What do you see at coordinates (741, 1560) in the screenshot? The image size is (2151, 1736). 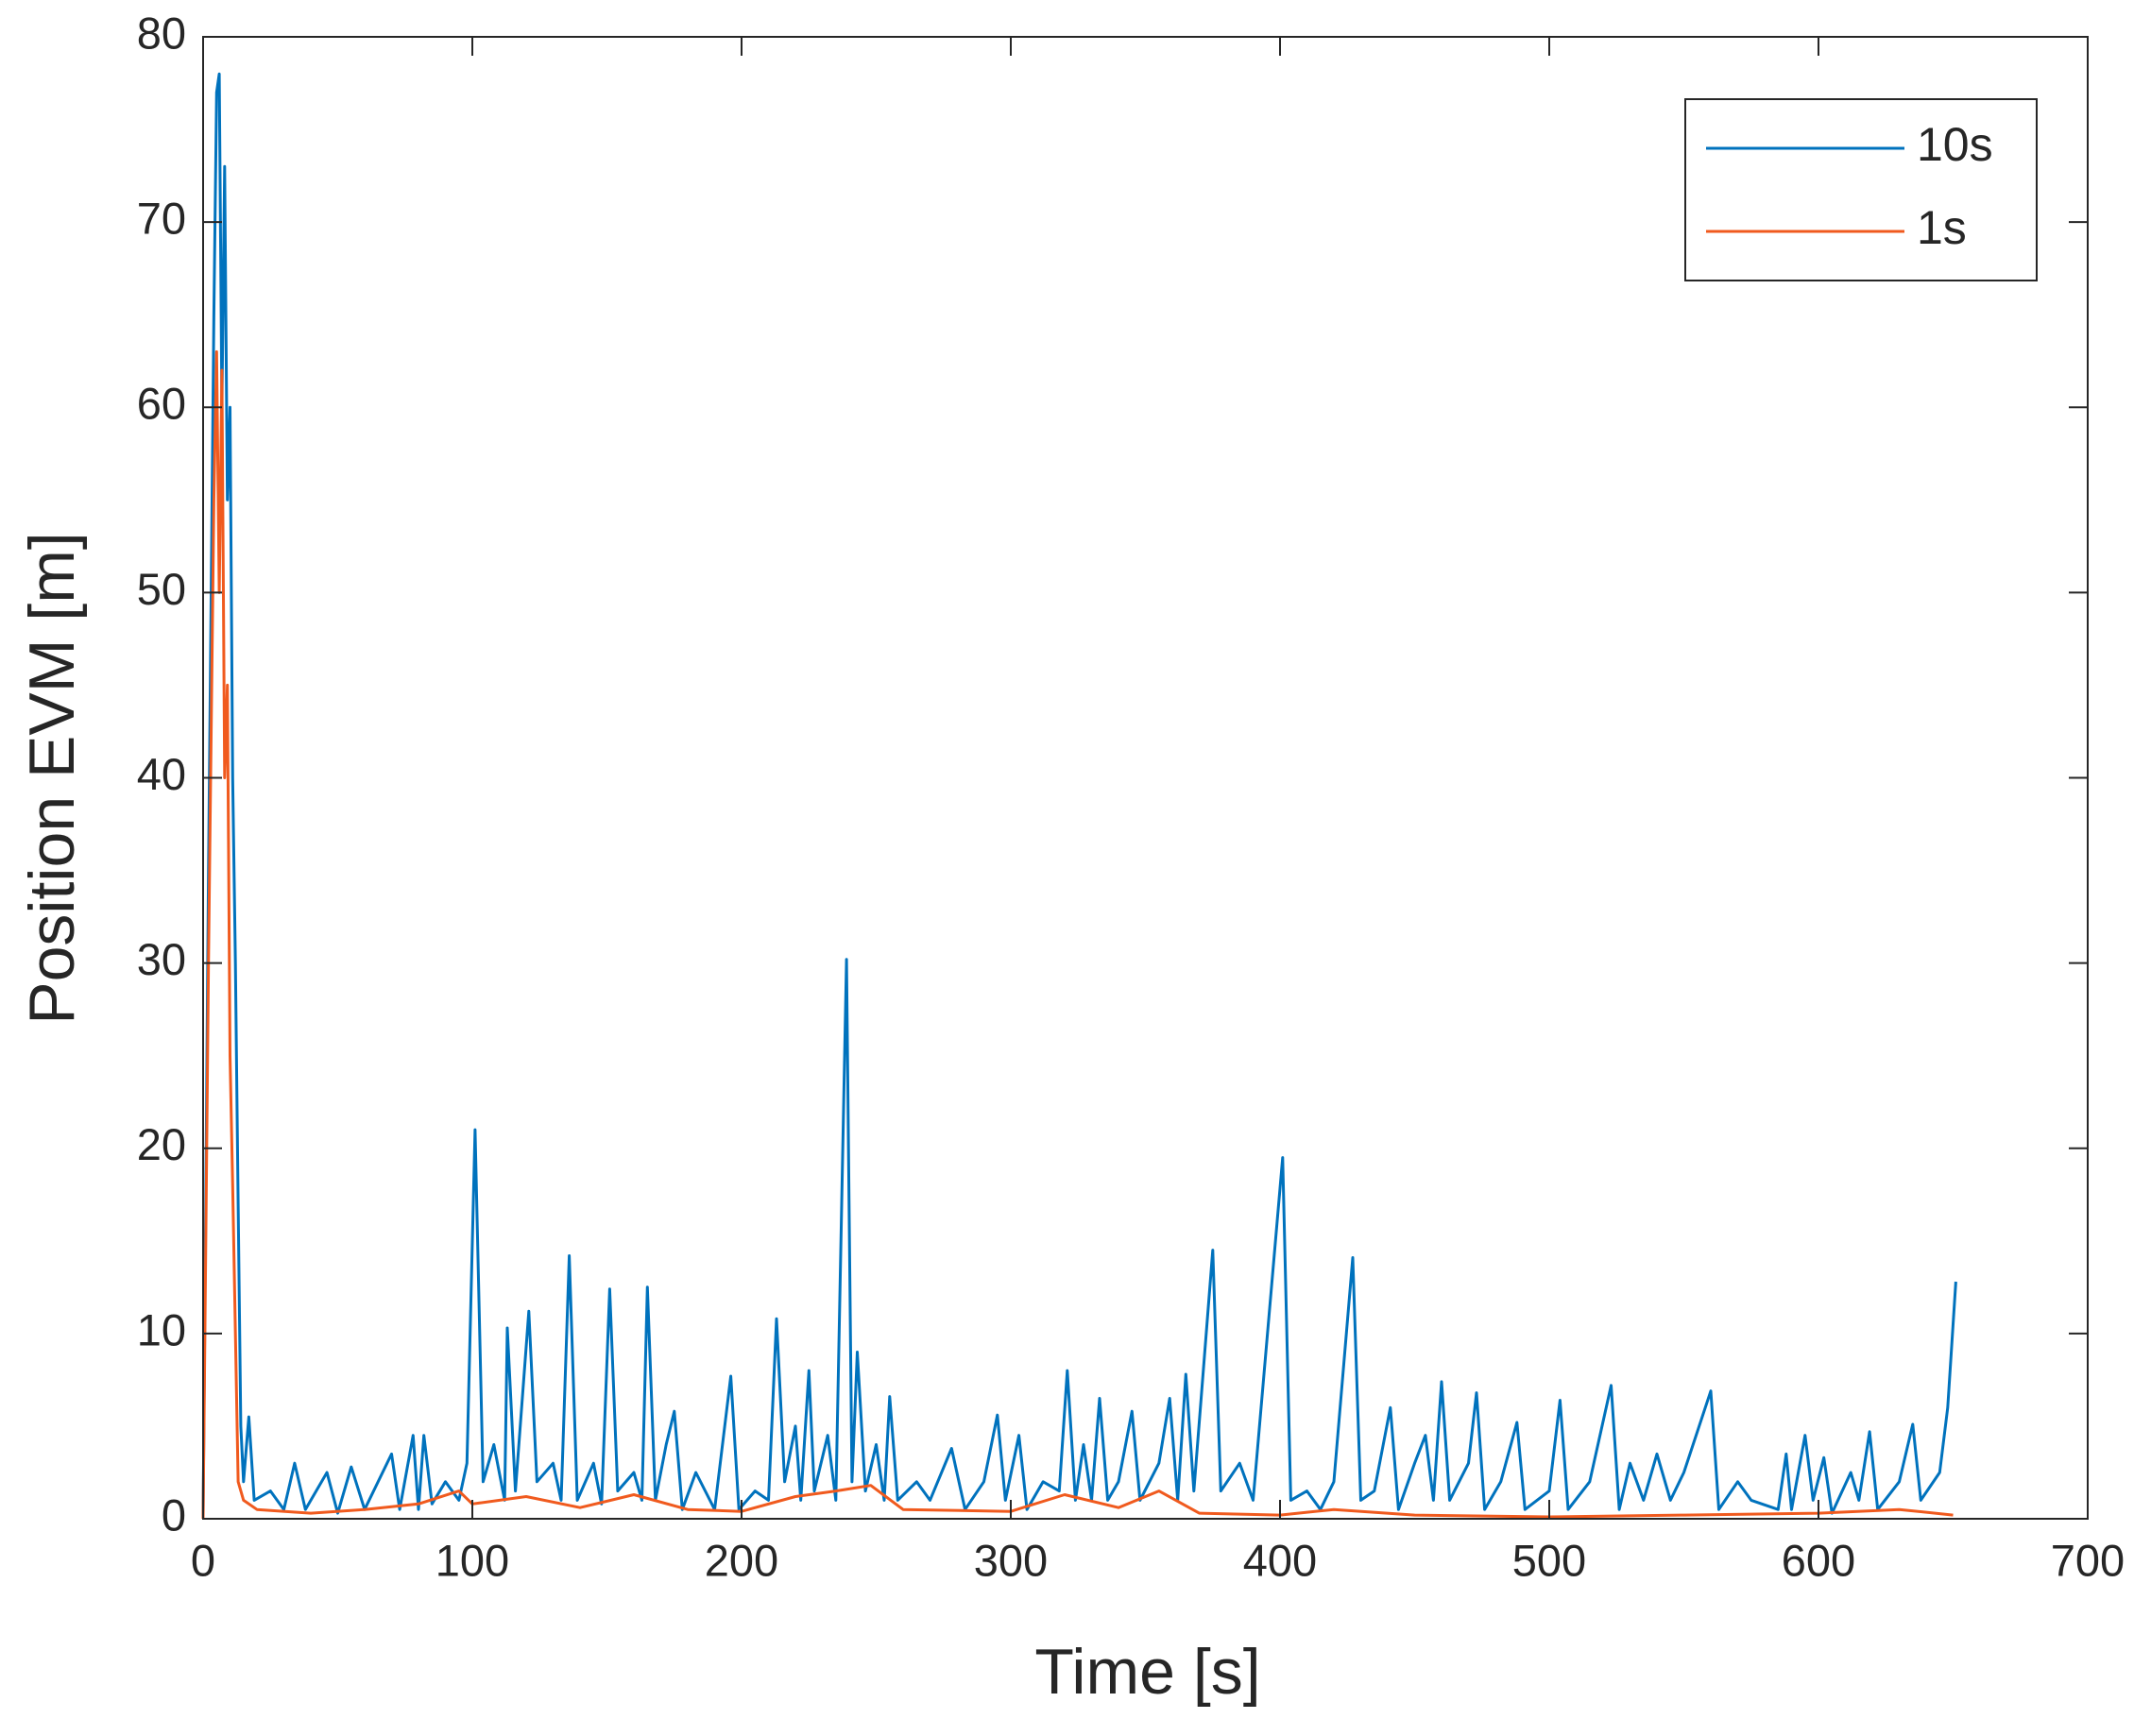 I see `x-tick-label: 200` at bounding box center [741, 1560].